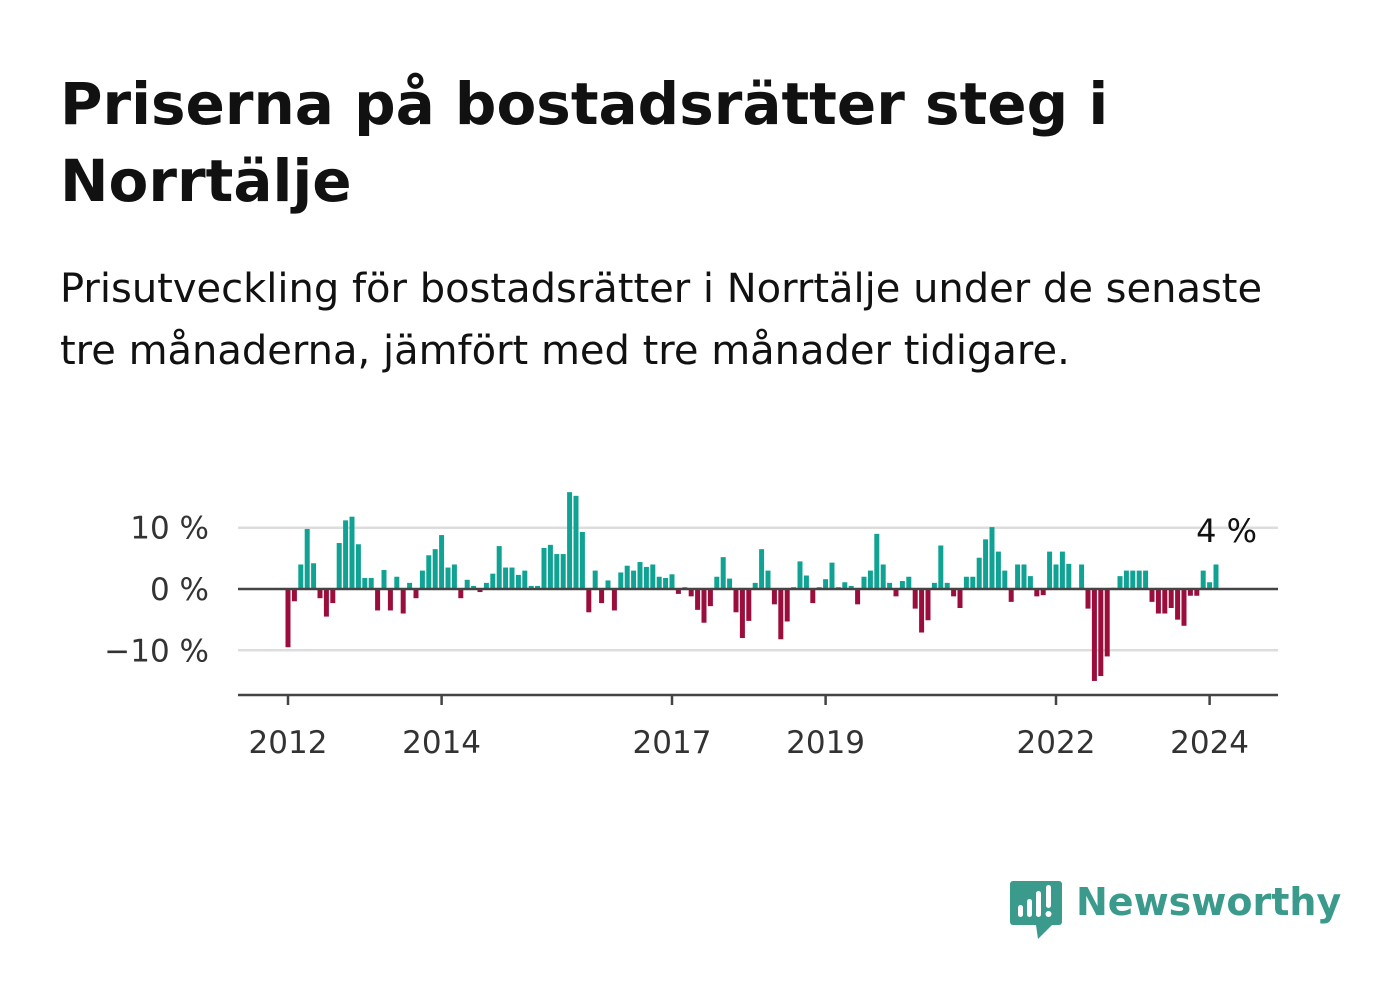  I want to click on y-tick-label: 0 %, so click(179, 590).